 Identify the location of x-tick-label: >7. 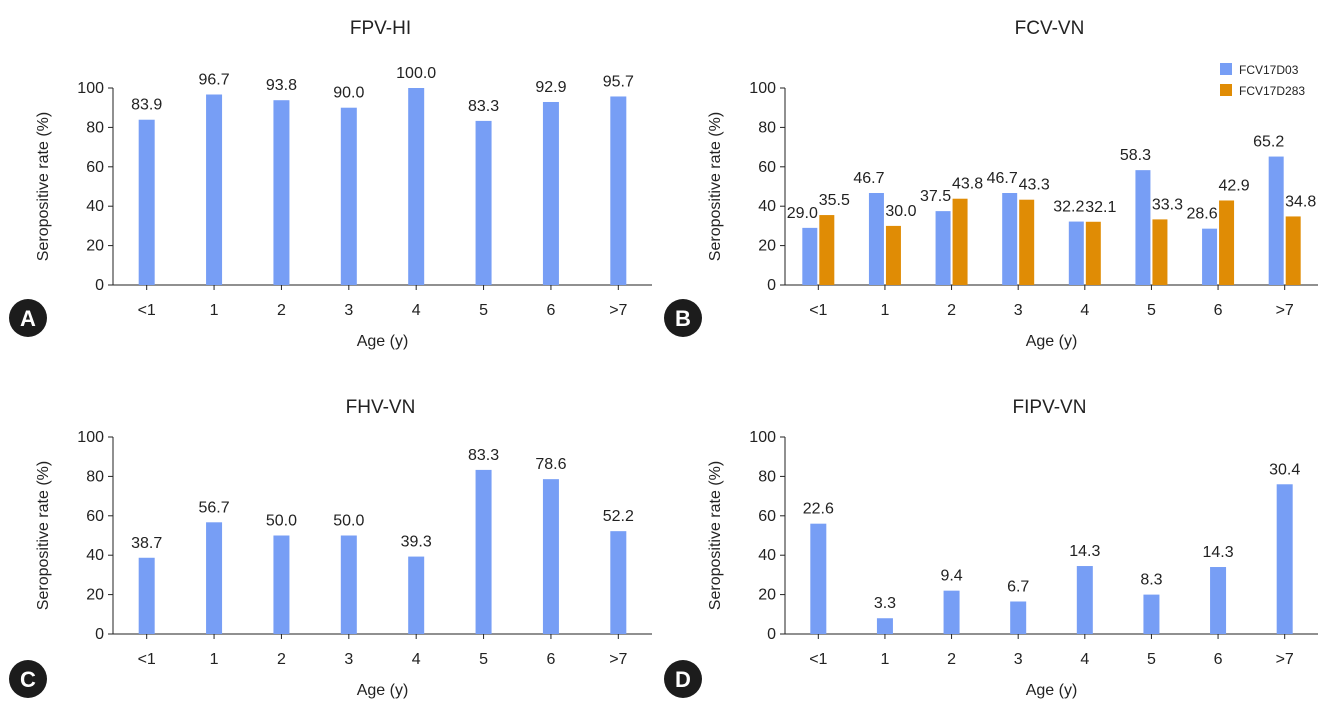
(618, 310).